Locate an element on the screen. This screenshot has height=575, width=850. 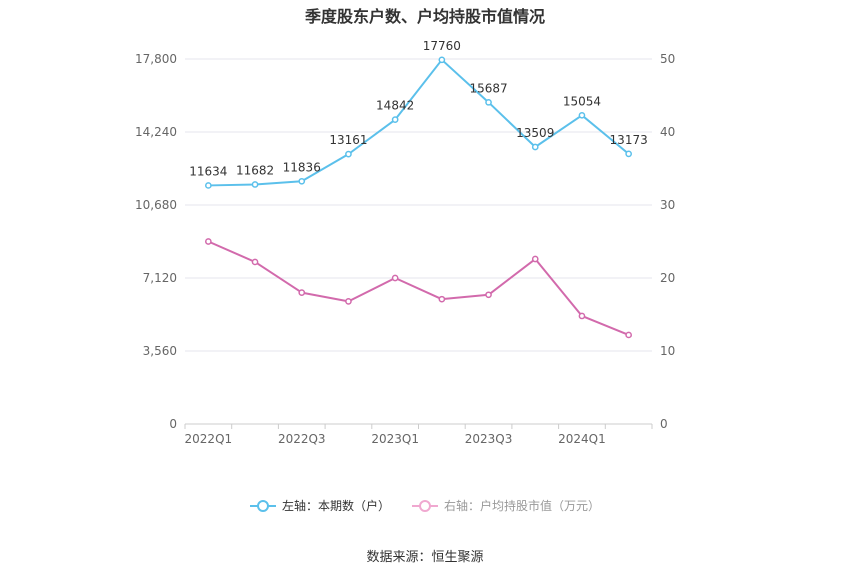
legend-left-swatch-icon is located at coordinates (262, 506).